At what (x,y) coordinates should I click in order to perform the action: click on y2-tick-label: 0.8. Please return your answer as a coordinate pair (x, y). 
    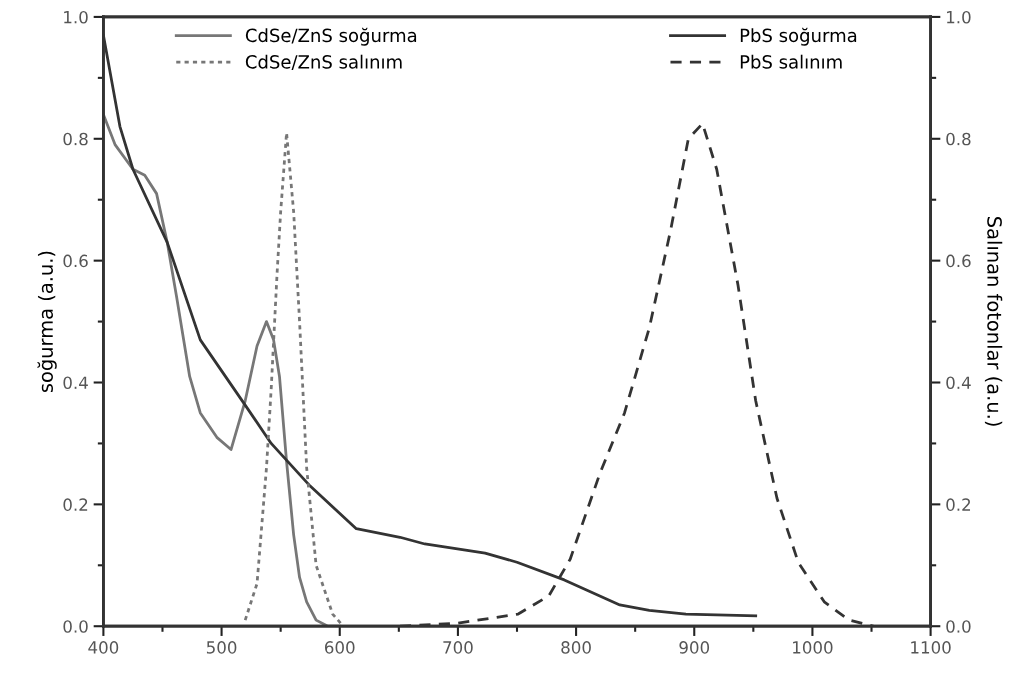
    Looking at the image, I should click on (958, 139).